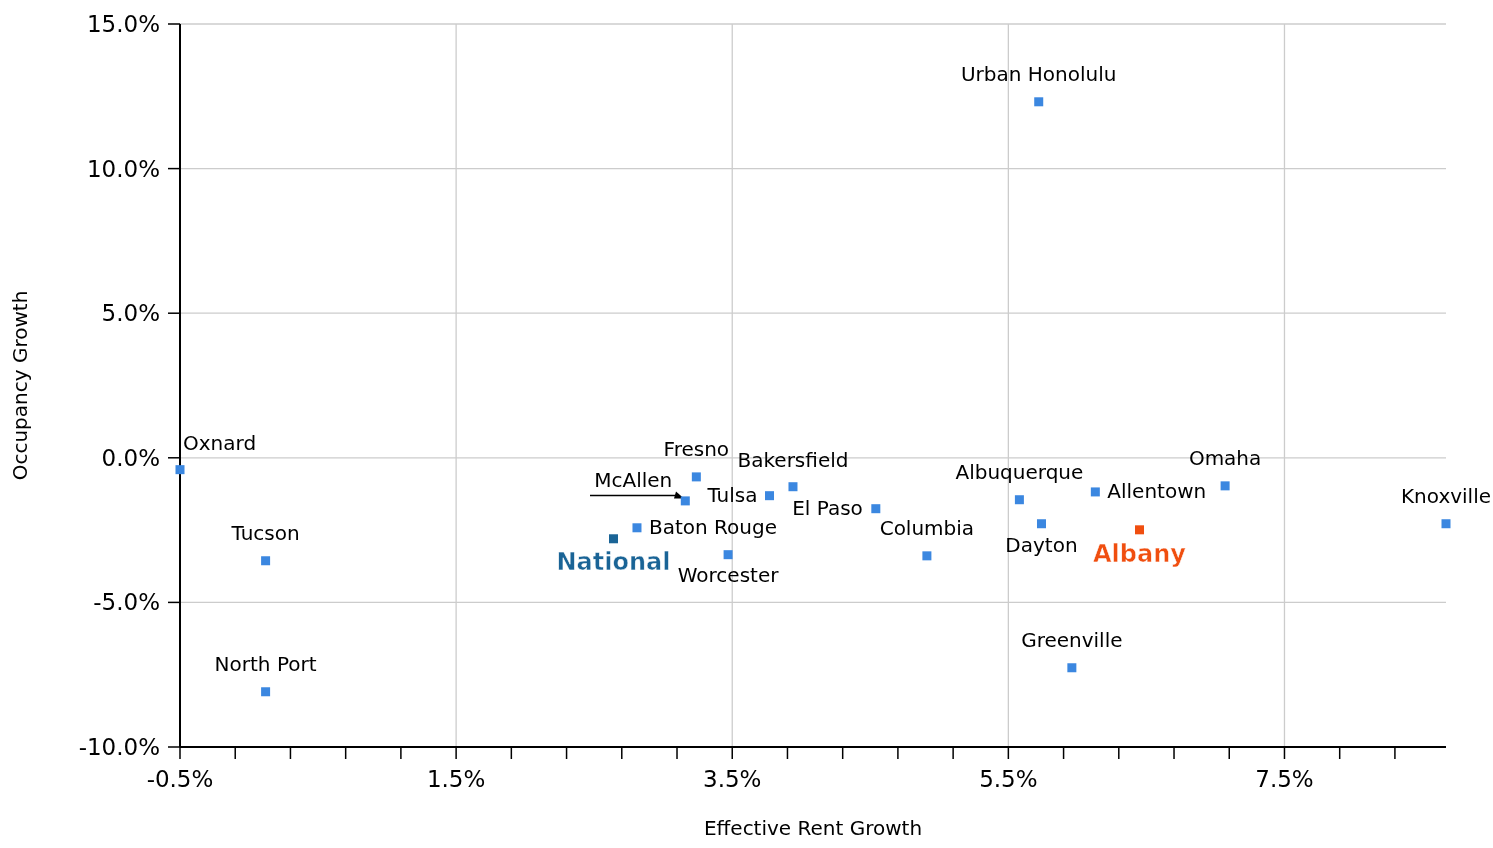 The height and width of the screenshot is (848, 1493). Describe the element at coordinates (123, 24) in the screenshot. I see `y-tick-label: 15.0%` at that location.